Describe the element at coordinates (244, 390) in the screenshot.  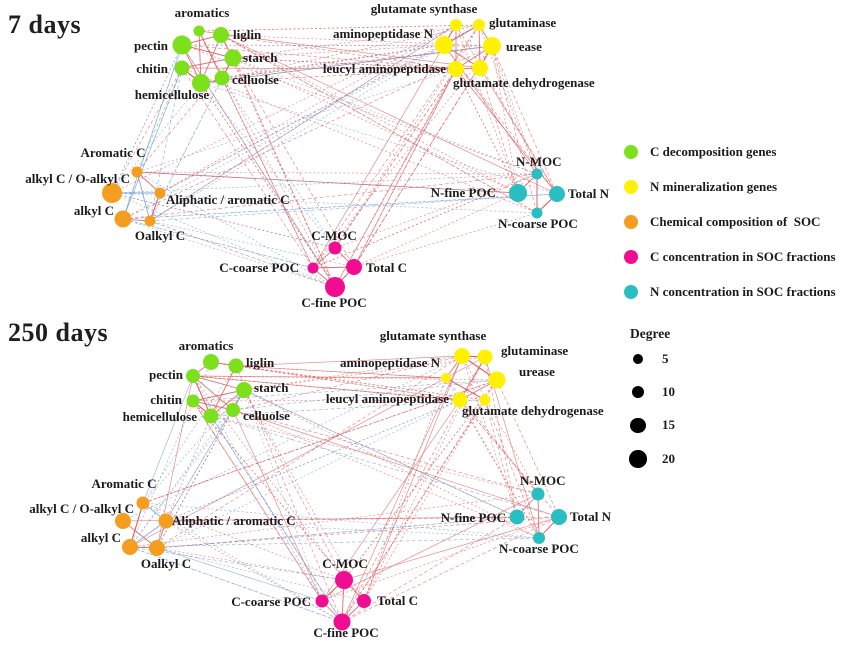
I see `node-starch-250days` at that location.